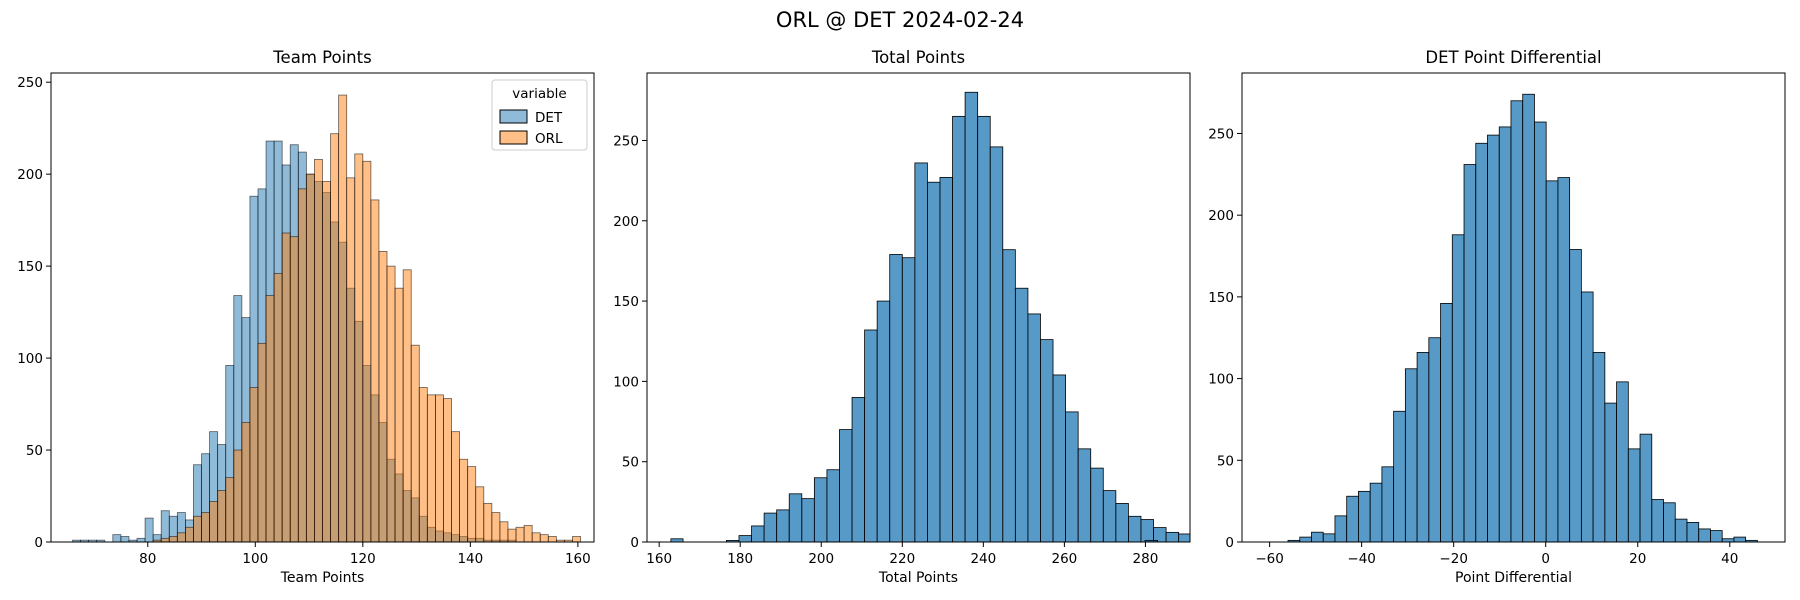 Image resolution: width=1800 pixels, height=600 pixels. Describe the element at coordinates (1453, 559) in the screenshot. I see `point-differential-x-tick-label: −20` at that location.